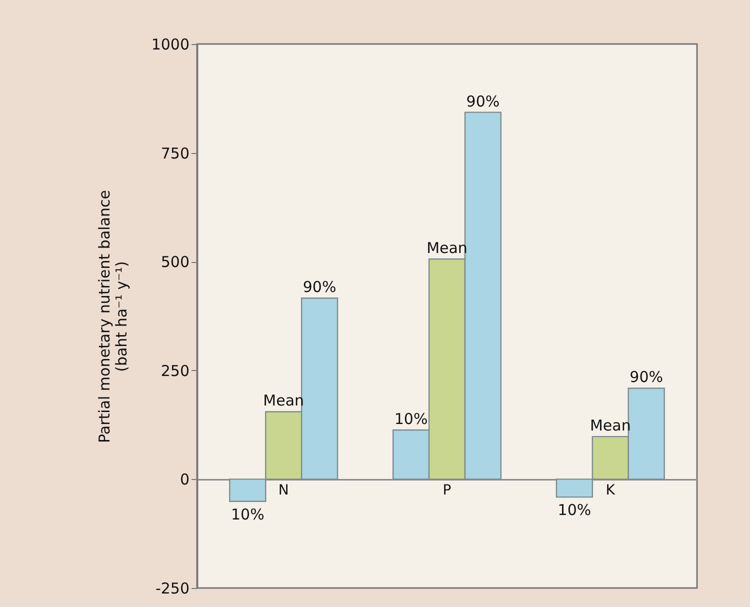 This screenshot has width=750, height=607. What do you see at coordinates (611, 490) in the screenshot?
I see `x-tick-label: K` at bounding box center [611, 490].